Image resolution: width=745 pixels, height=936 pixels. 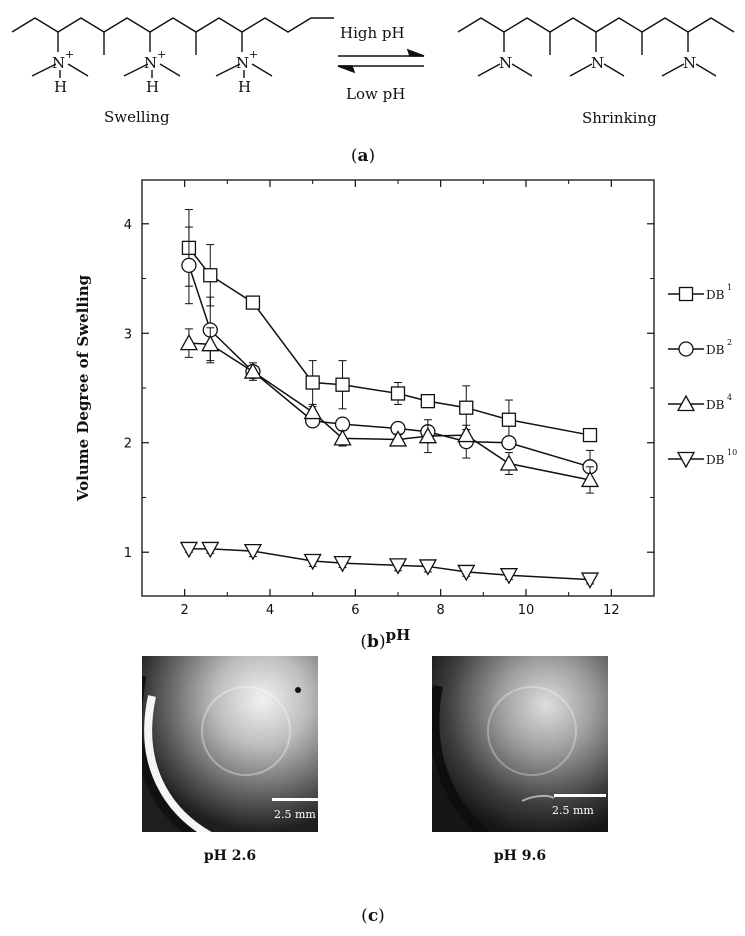 I want to click on left-polymer-backbone, so click(x=172, y=47).